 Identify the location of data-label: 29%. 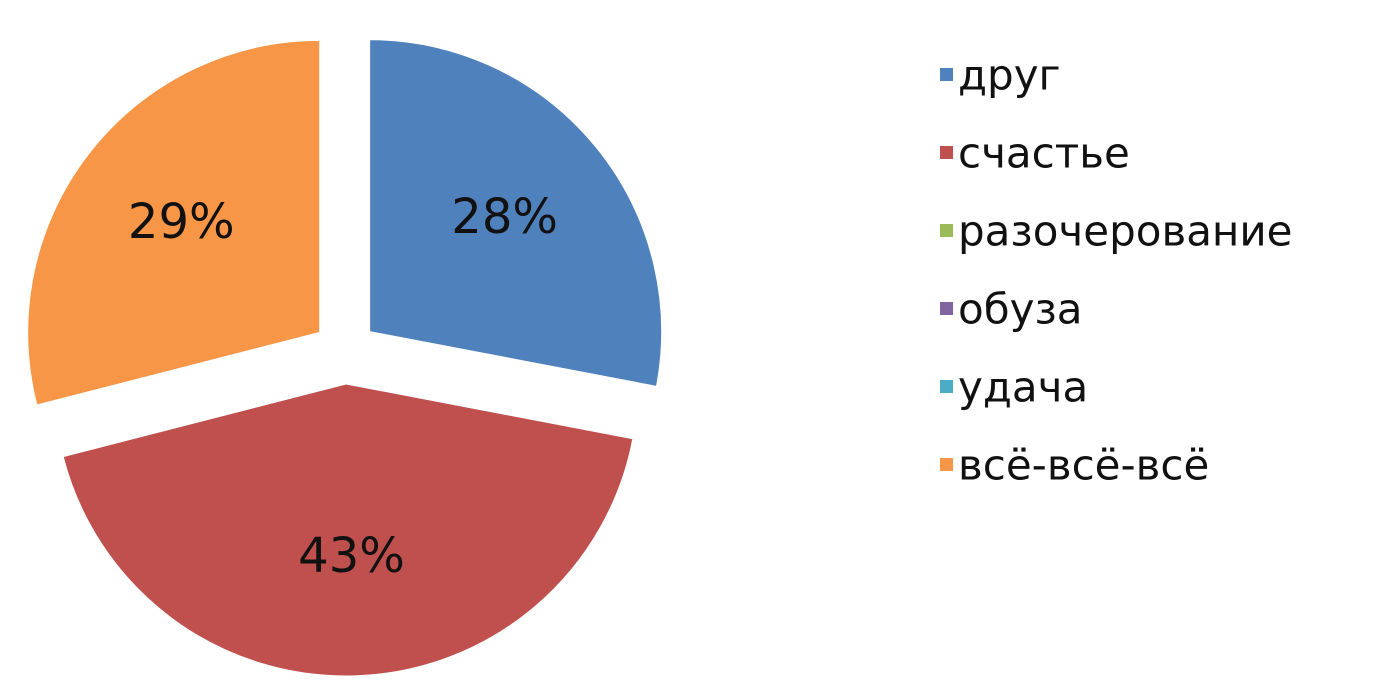
(181, 222).